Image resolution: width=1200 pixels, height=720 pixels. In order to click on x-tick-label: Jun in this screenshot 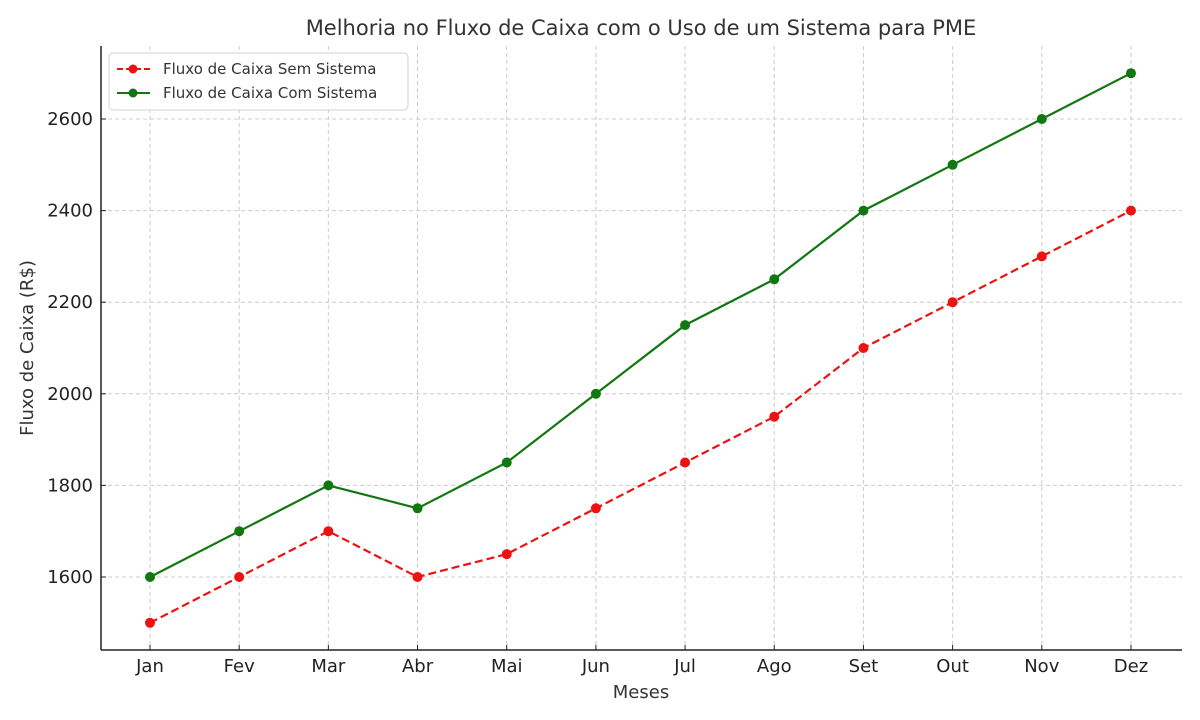, I will do `click(595, 666)`.